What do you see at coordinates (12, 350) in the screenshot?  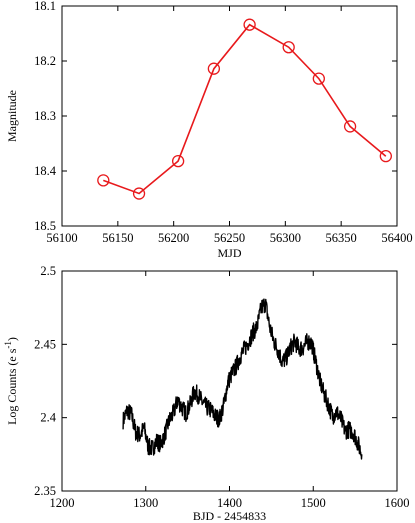 I see `counts-y-axis-label-unit: s` at bounding box center [12, 350].